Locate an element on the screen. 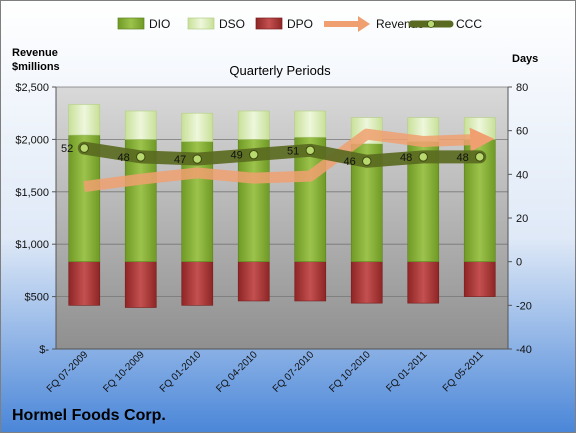  legend-label-dpo: DPO is located at coordinates (300, 24).